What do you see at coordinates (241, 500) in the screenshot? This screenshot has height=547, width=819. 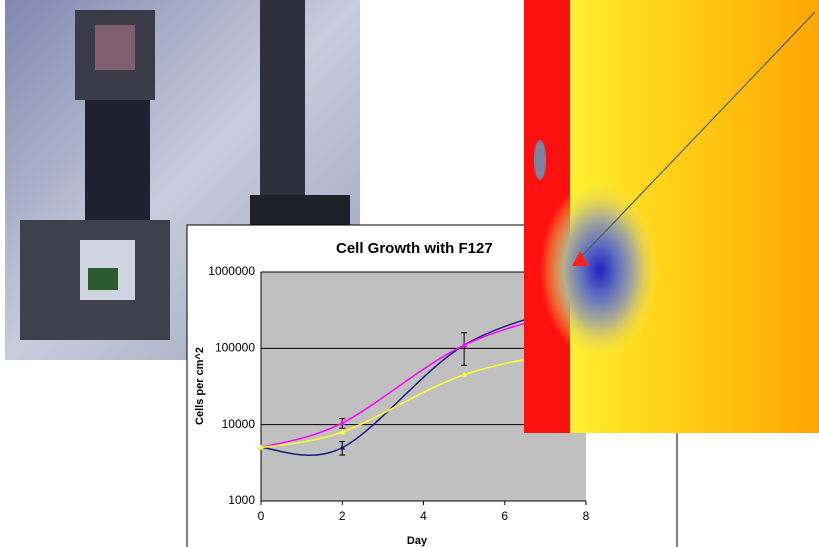 I see `y-tick-label: 1000` at bounding box center [241, 500].